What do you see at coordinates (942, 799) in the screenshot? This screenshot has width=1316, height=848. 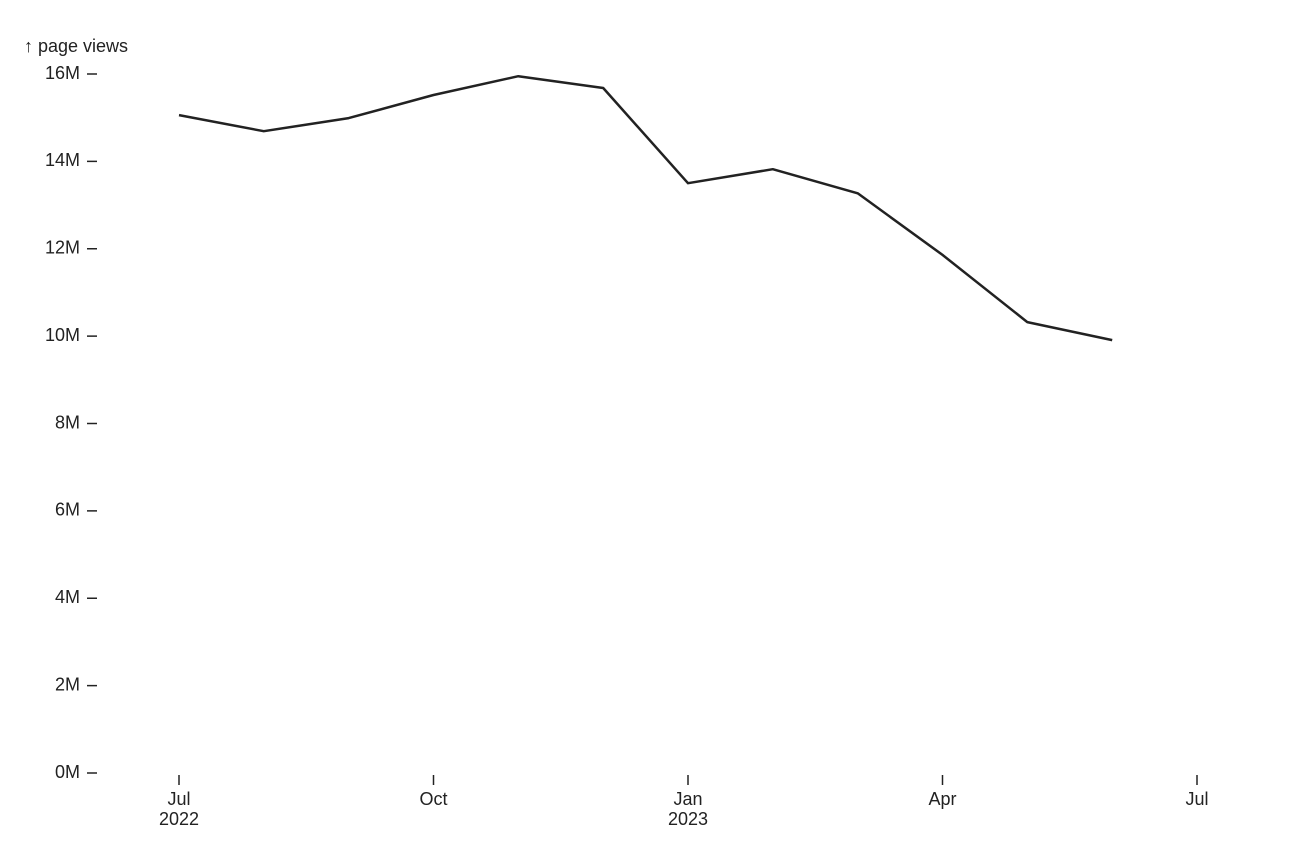 I see `x-tick-label: Apr` at bounding box center [942, 799].